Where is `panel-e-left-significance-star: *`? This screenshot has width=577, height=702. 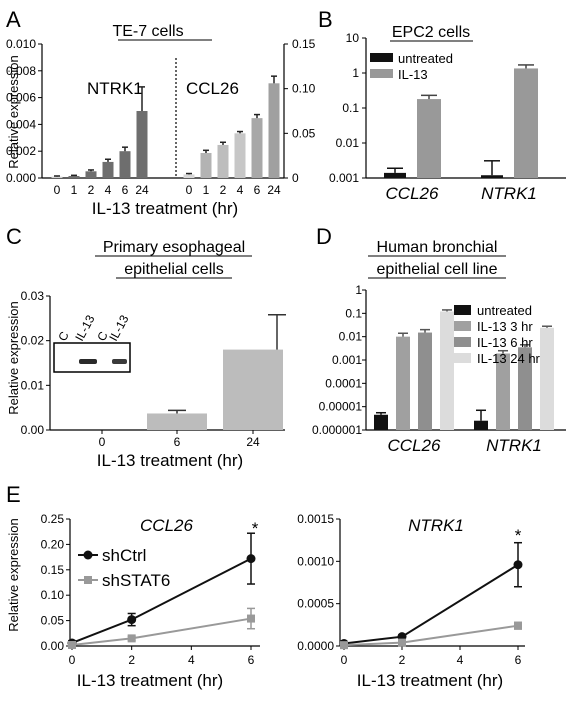 panel-e-left-significance-star: * is located at coordinates (255, 528).